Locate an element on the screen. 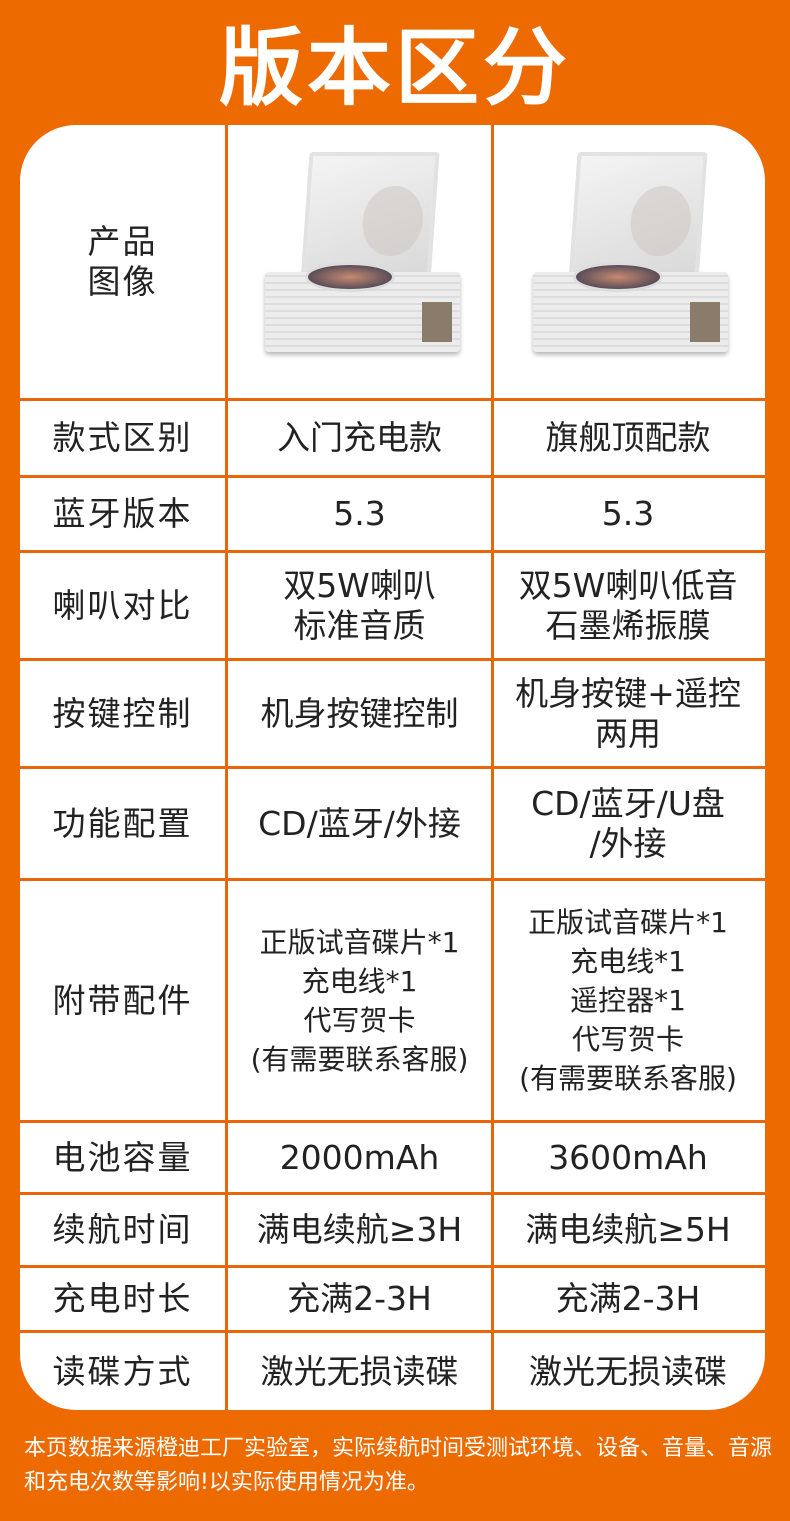  row-label: 喇叭对比 is located at coordinates (124, 605).